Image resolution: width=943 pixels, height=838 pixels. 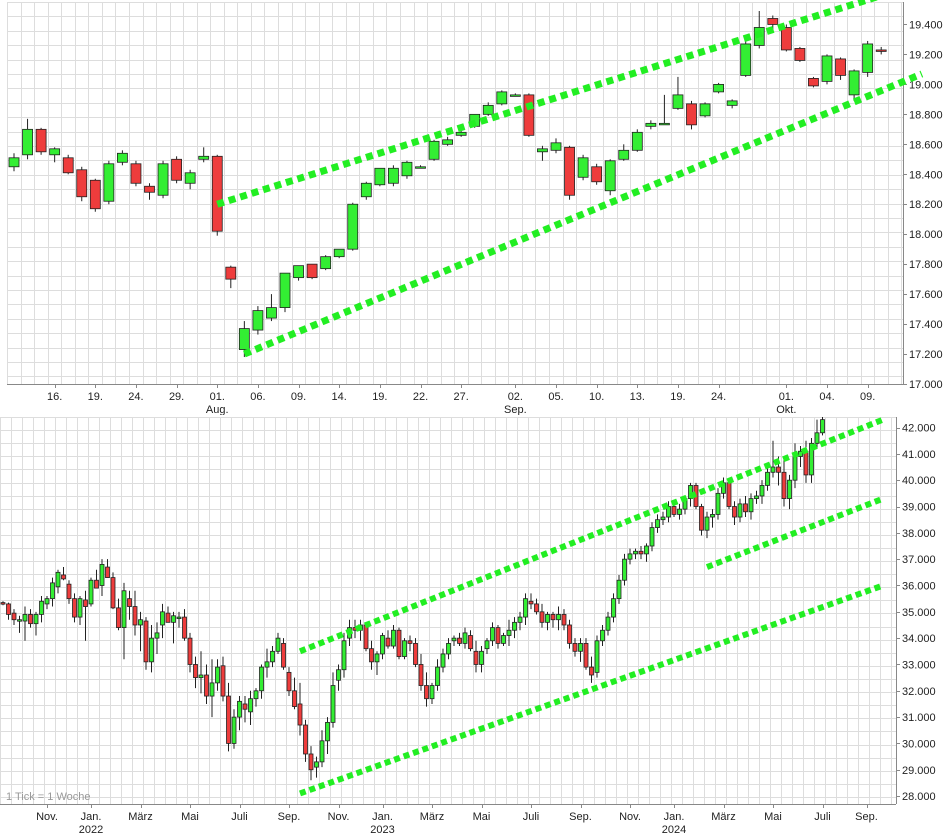 What do you see at coordinates (926, 175) in the screenshot?
I see `y-tick-label: 18.400` at bounding box center [926, 175].